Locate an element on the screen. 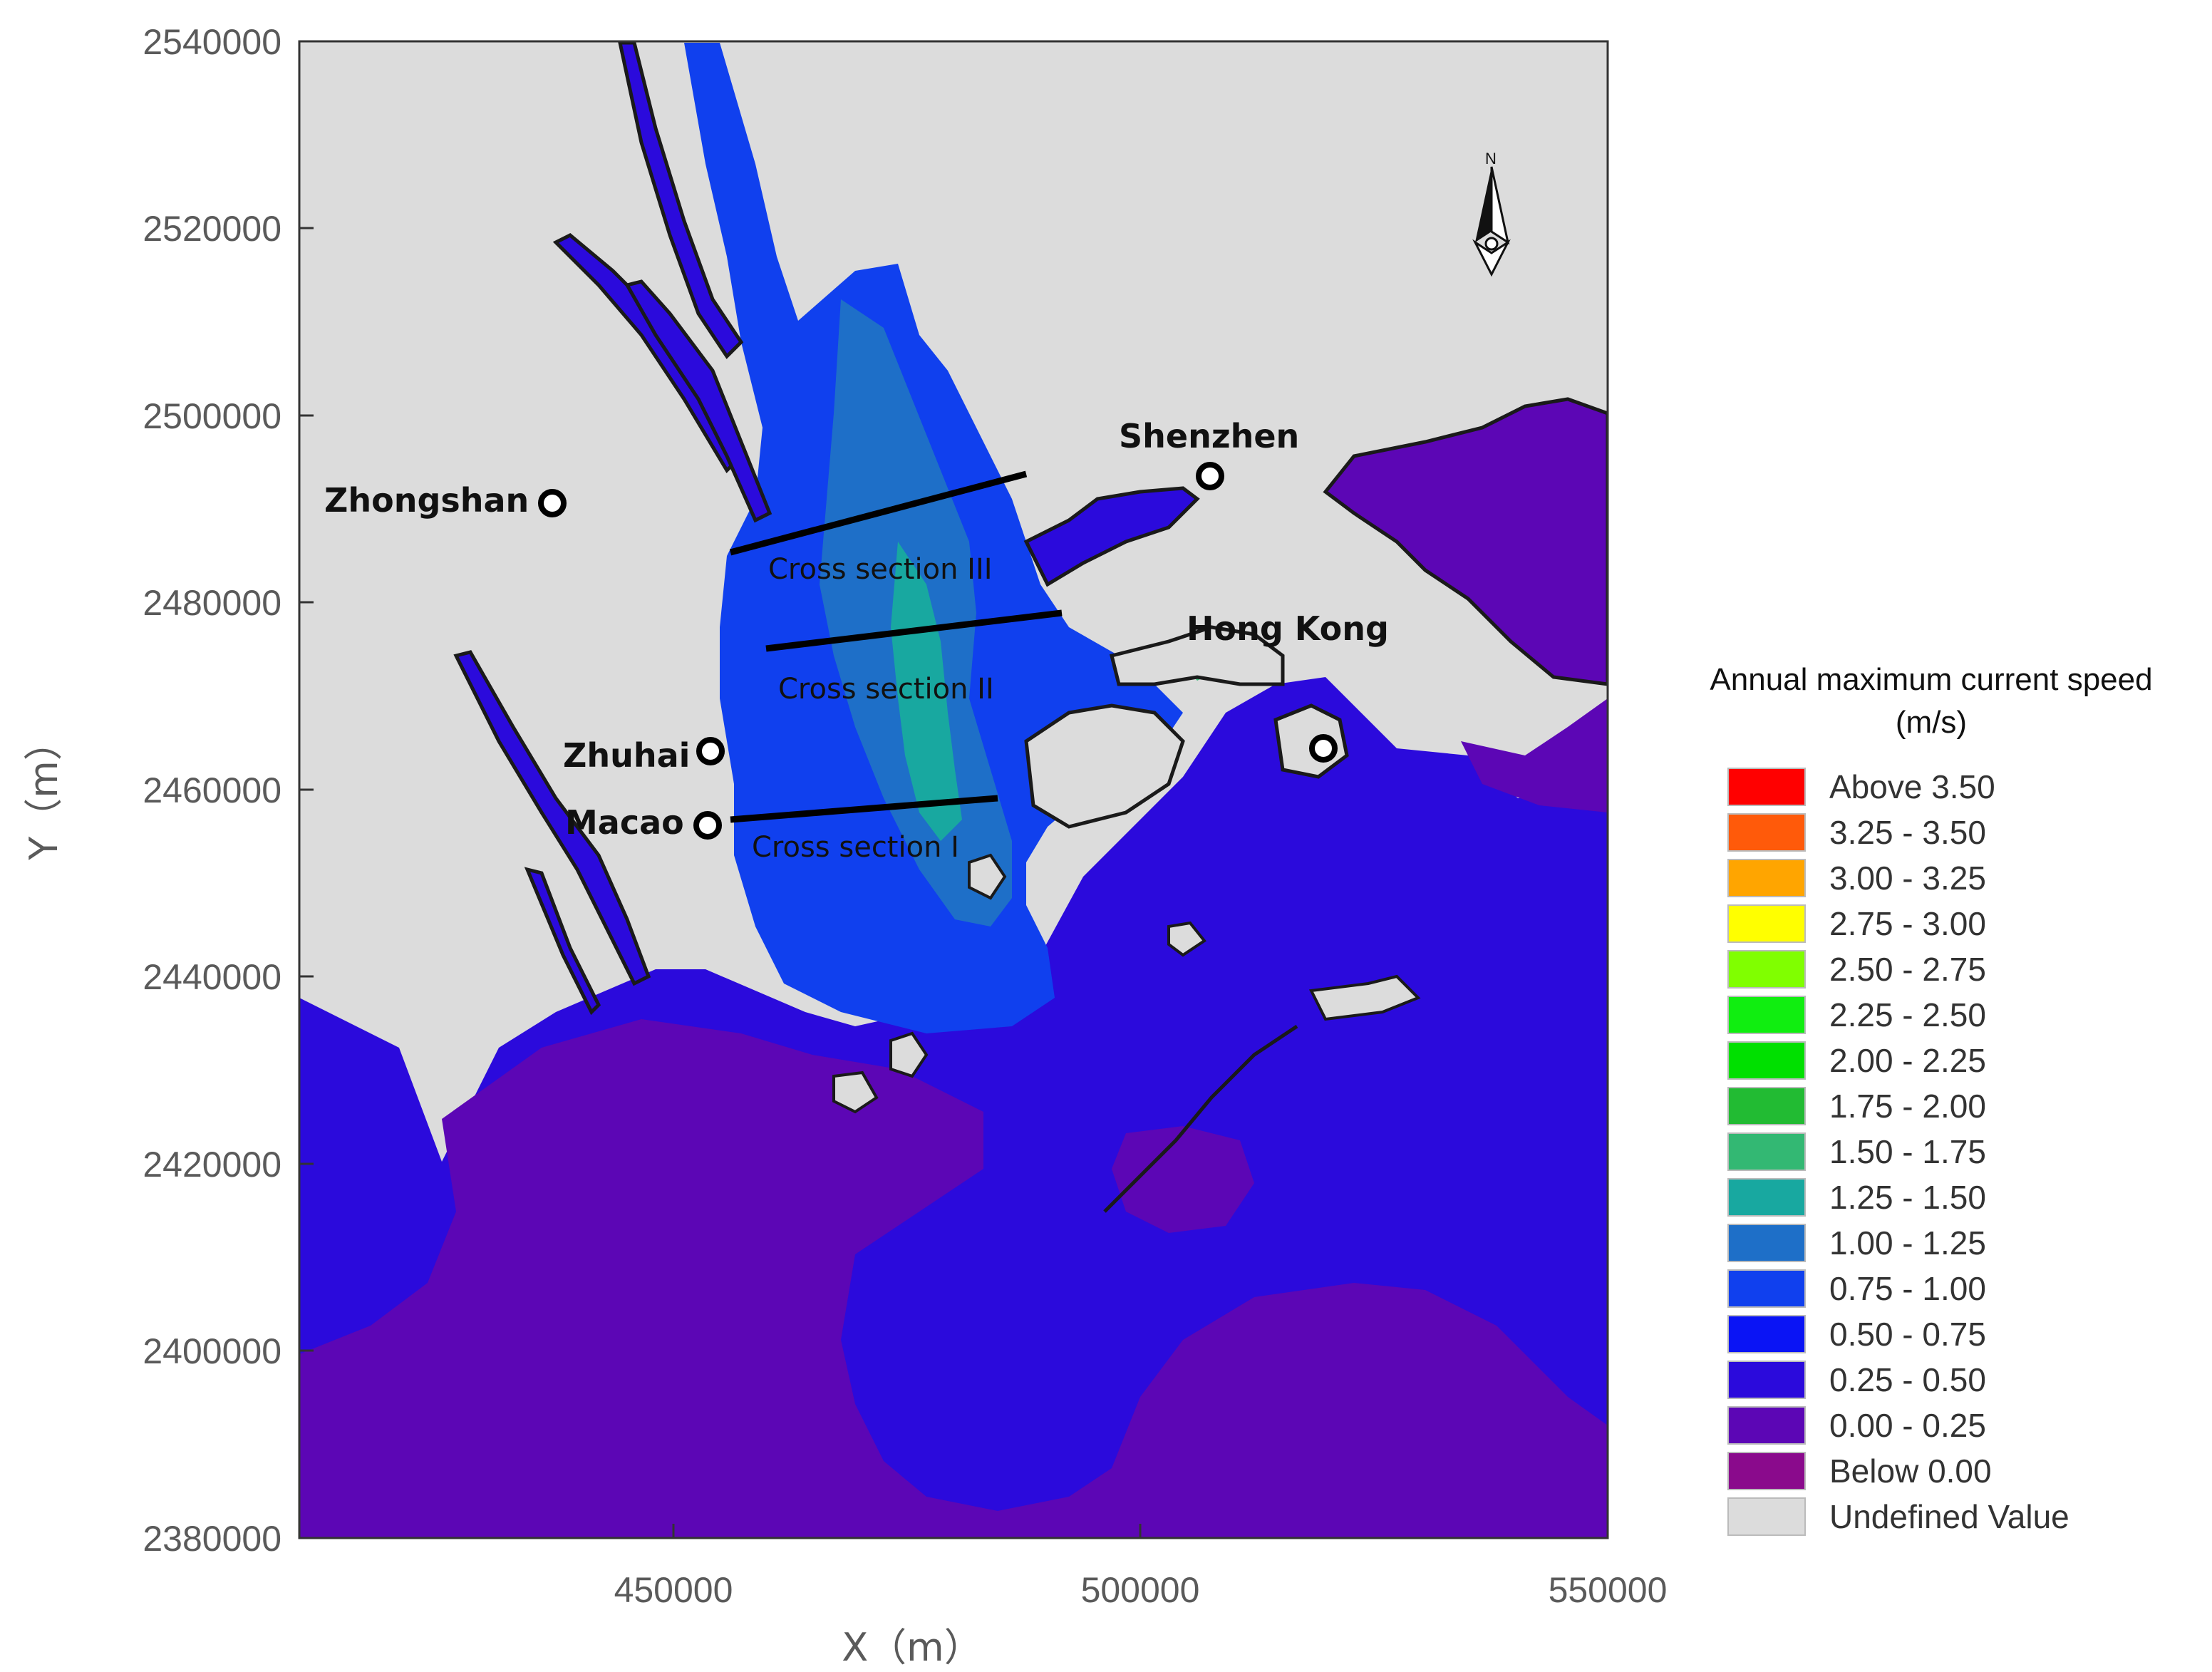 This screenshot has height=1672, width=2212. legend-label: 1.50 - 1.75 is located at coordinates (1907, 1151).